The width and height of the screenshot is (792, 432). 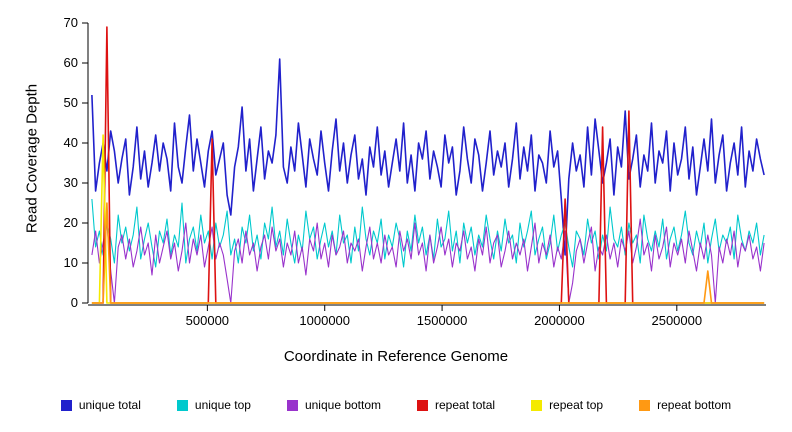 I want to click on svg-text: 60, so click(x=71, y=62).